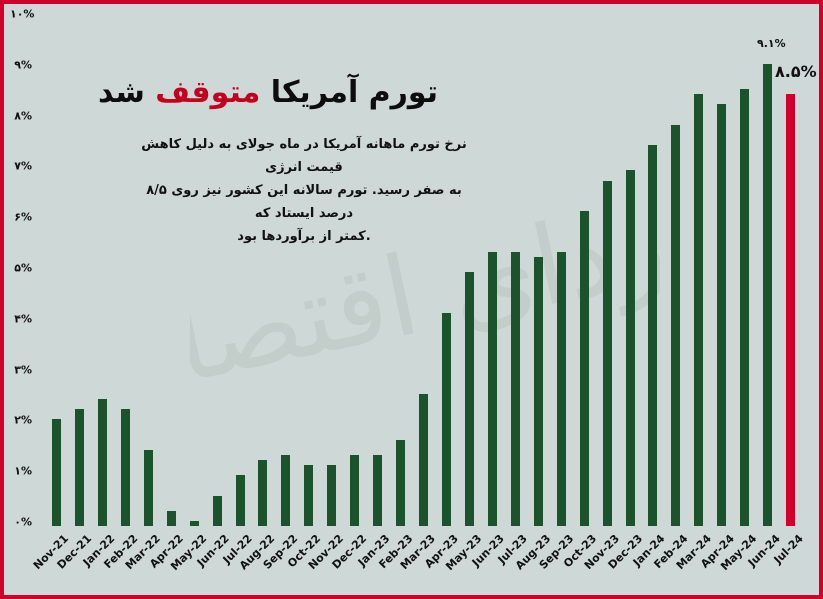 The height and width of the screenshot is (599, 823). What do you see at coordinates (208, 92) in the screenshot?
I see `title-accent: متوقف` at bounding box center [208, 92].